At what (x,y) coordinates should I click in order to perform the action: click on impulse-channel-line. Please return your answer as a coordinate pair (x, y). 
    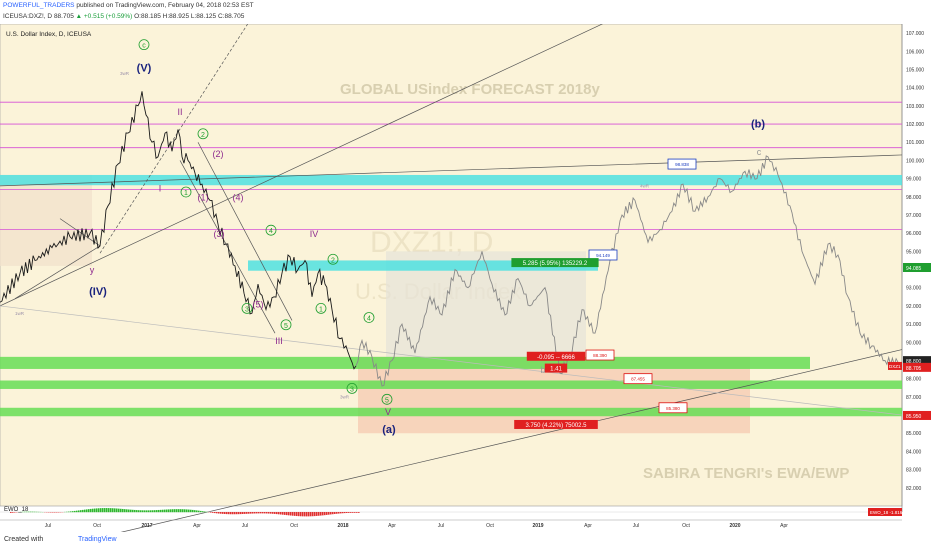
    Looking at the image, I should click on (227, 247).